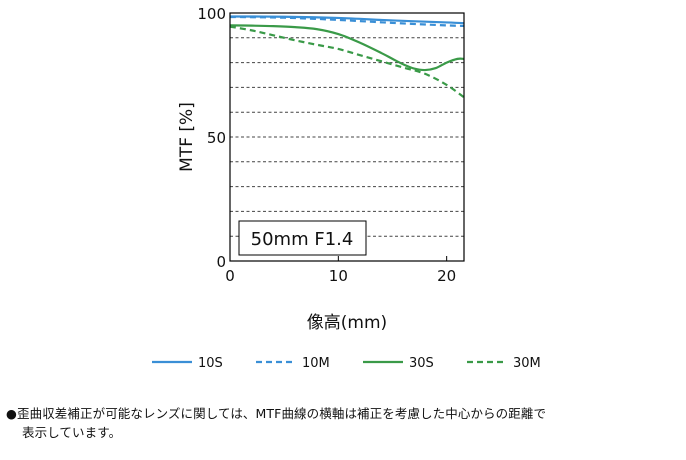 Image resolution: width=686 pixels, height=460 pixels. I want to click on series-group, so click(347, 57).